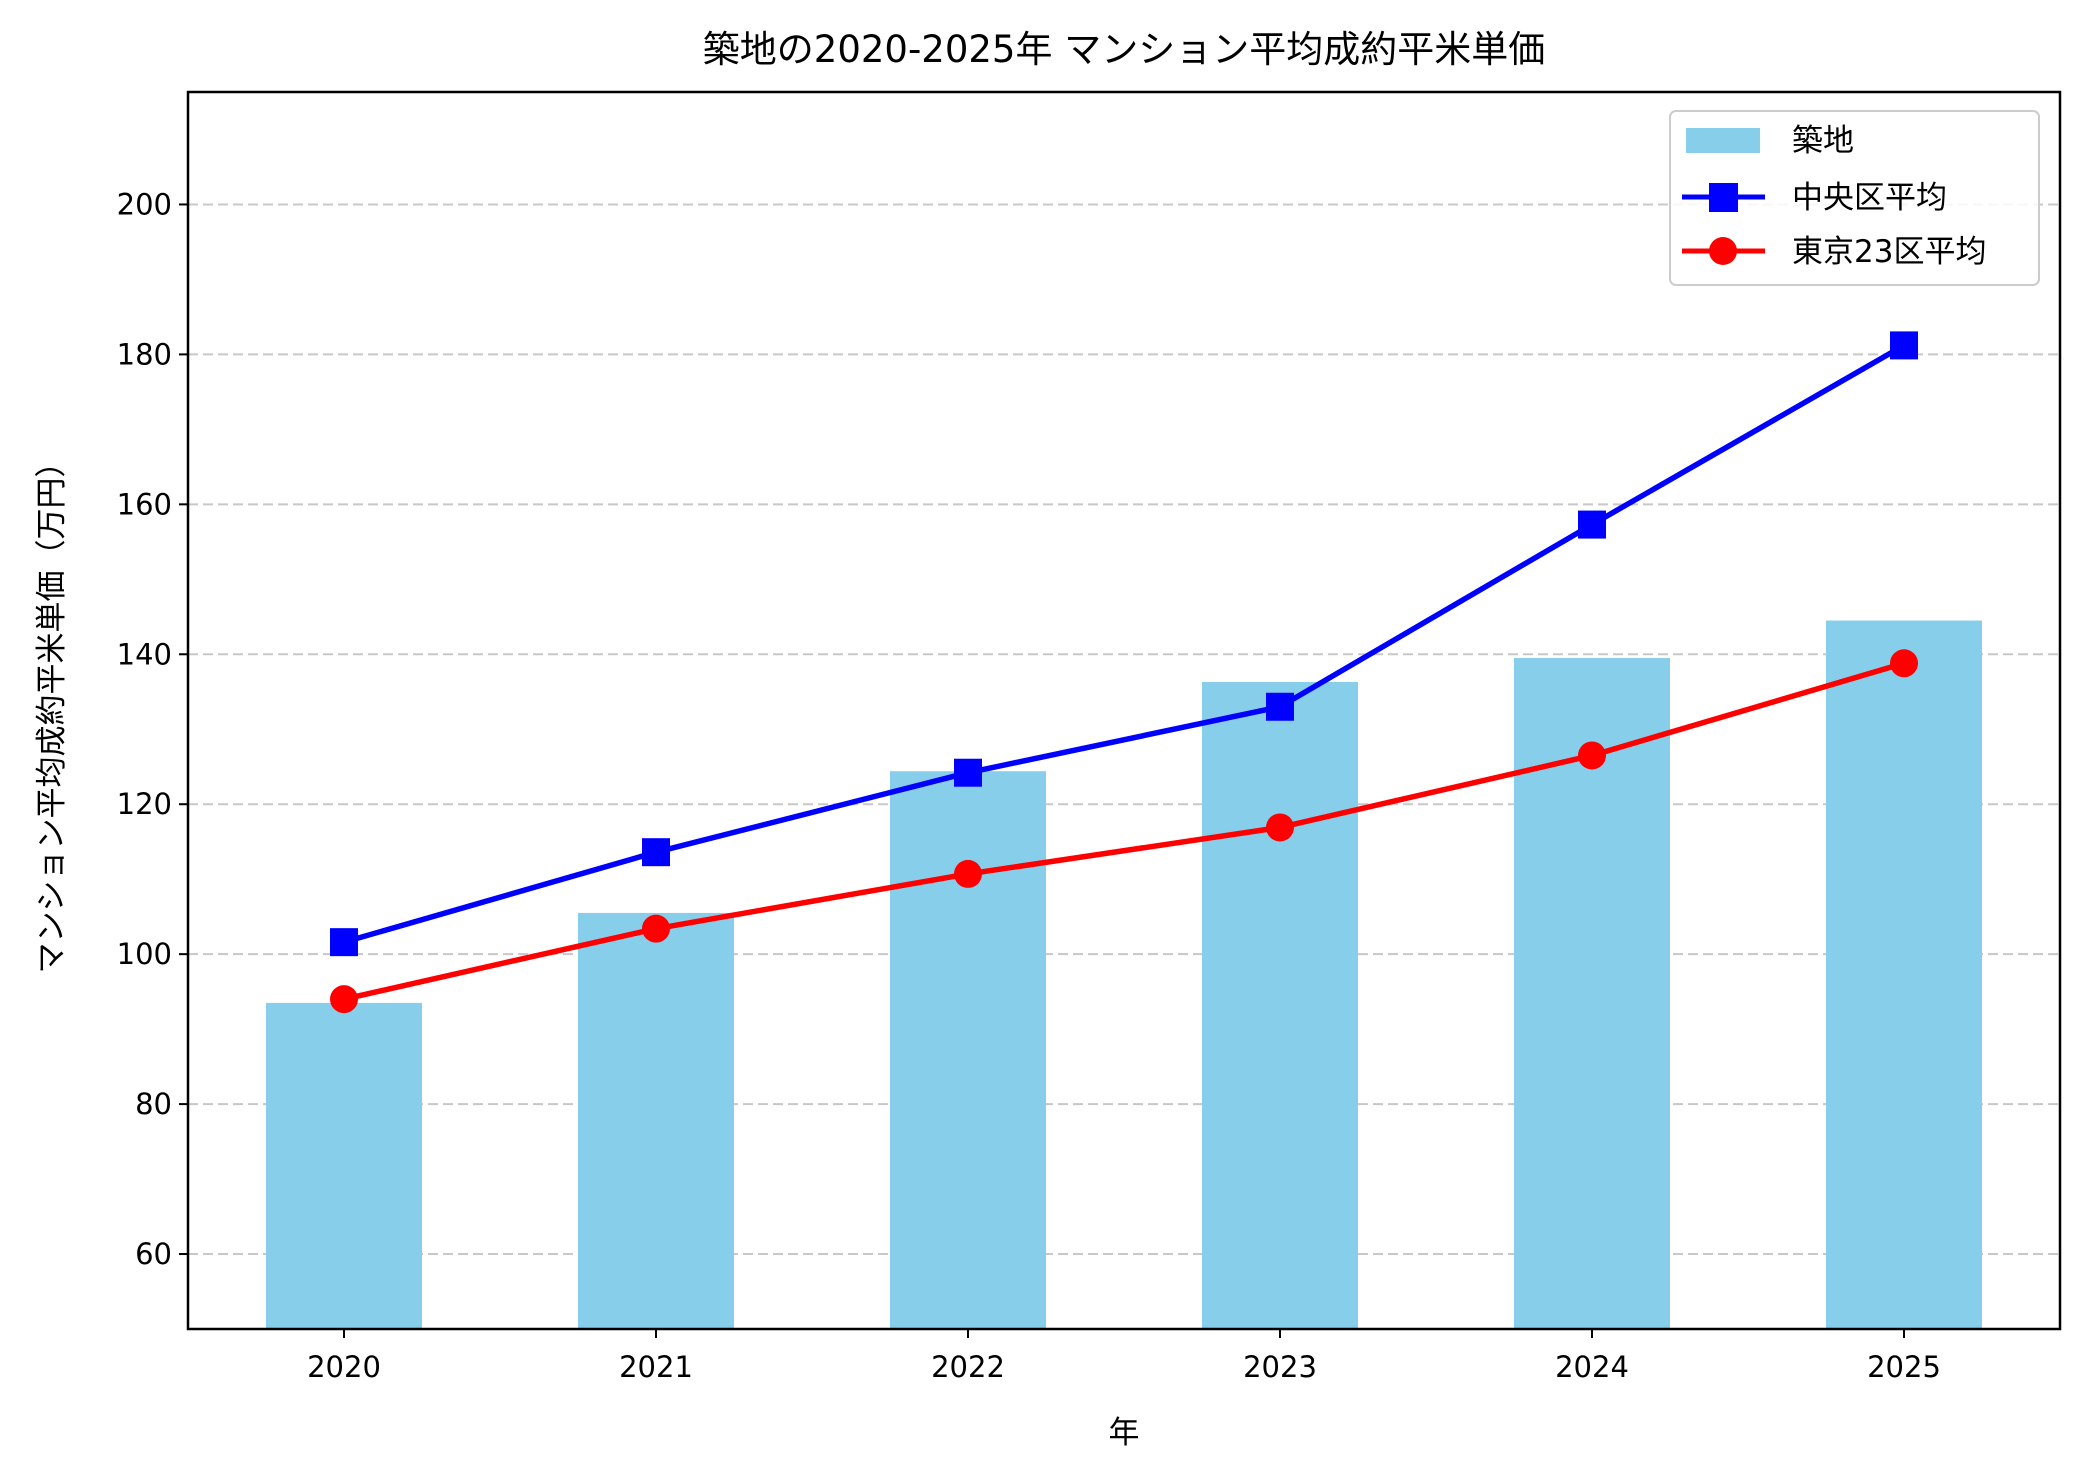 This screenshot has height=1478, width=2079. What do you see at coordinates (1723, 197) in the screenshot?
I see `legend-marker-square` at bounding box center [1723, 197].